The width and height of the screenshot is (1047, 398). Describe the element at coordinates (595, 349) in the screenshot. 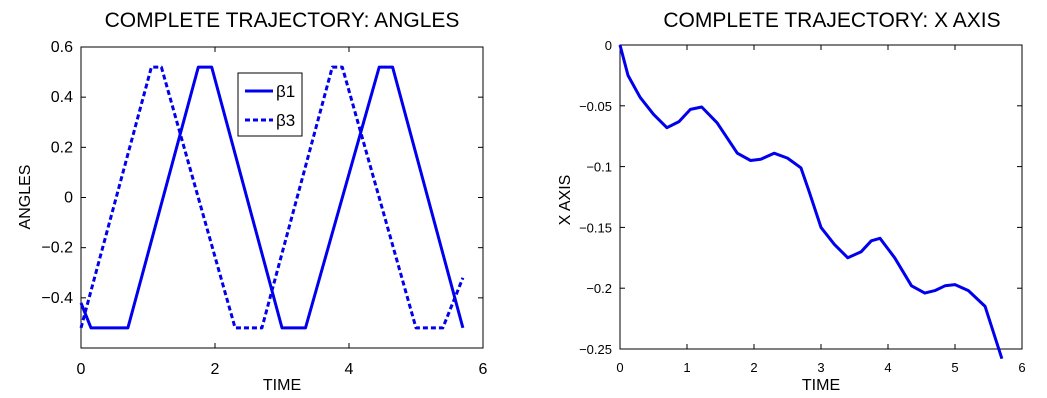

I see `xaxis-ytick-label: −0.25` at that location.